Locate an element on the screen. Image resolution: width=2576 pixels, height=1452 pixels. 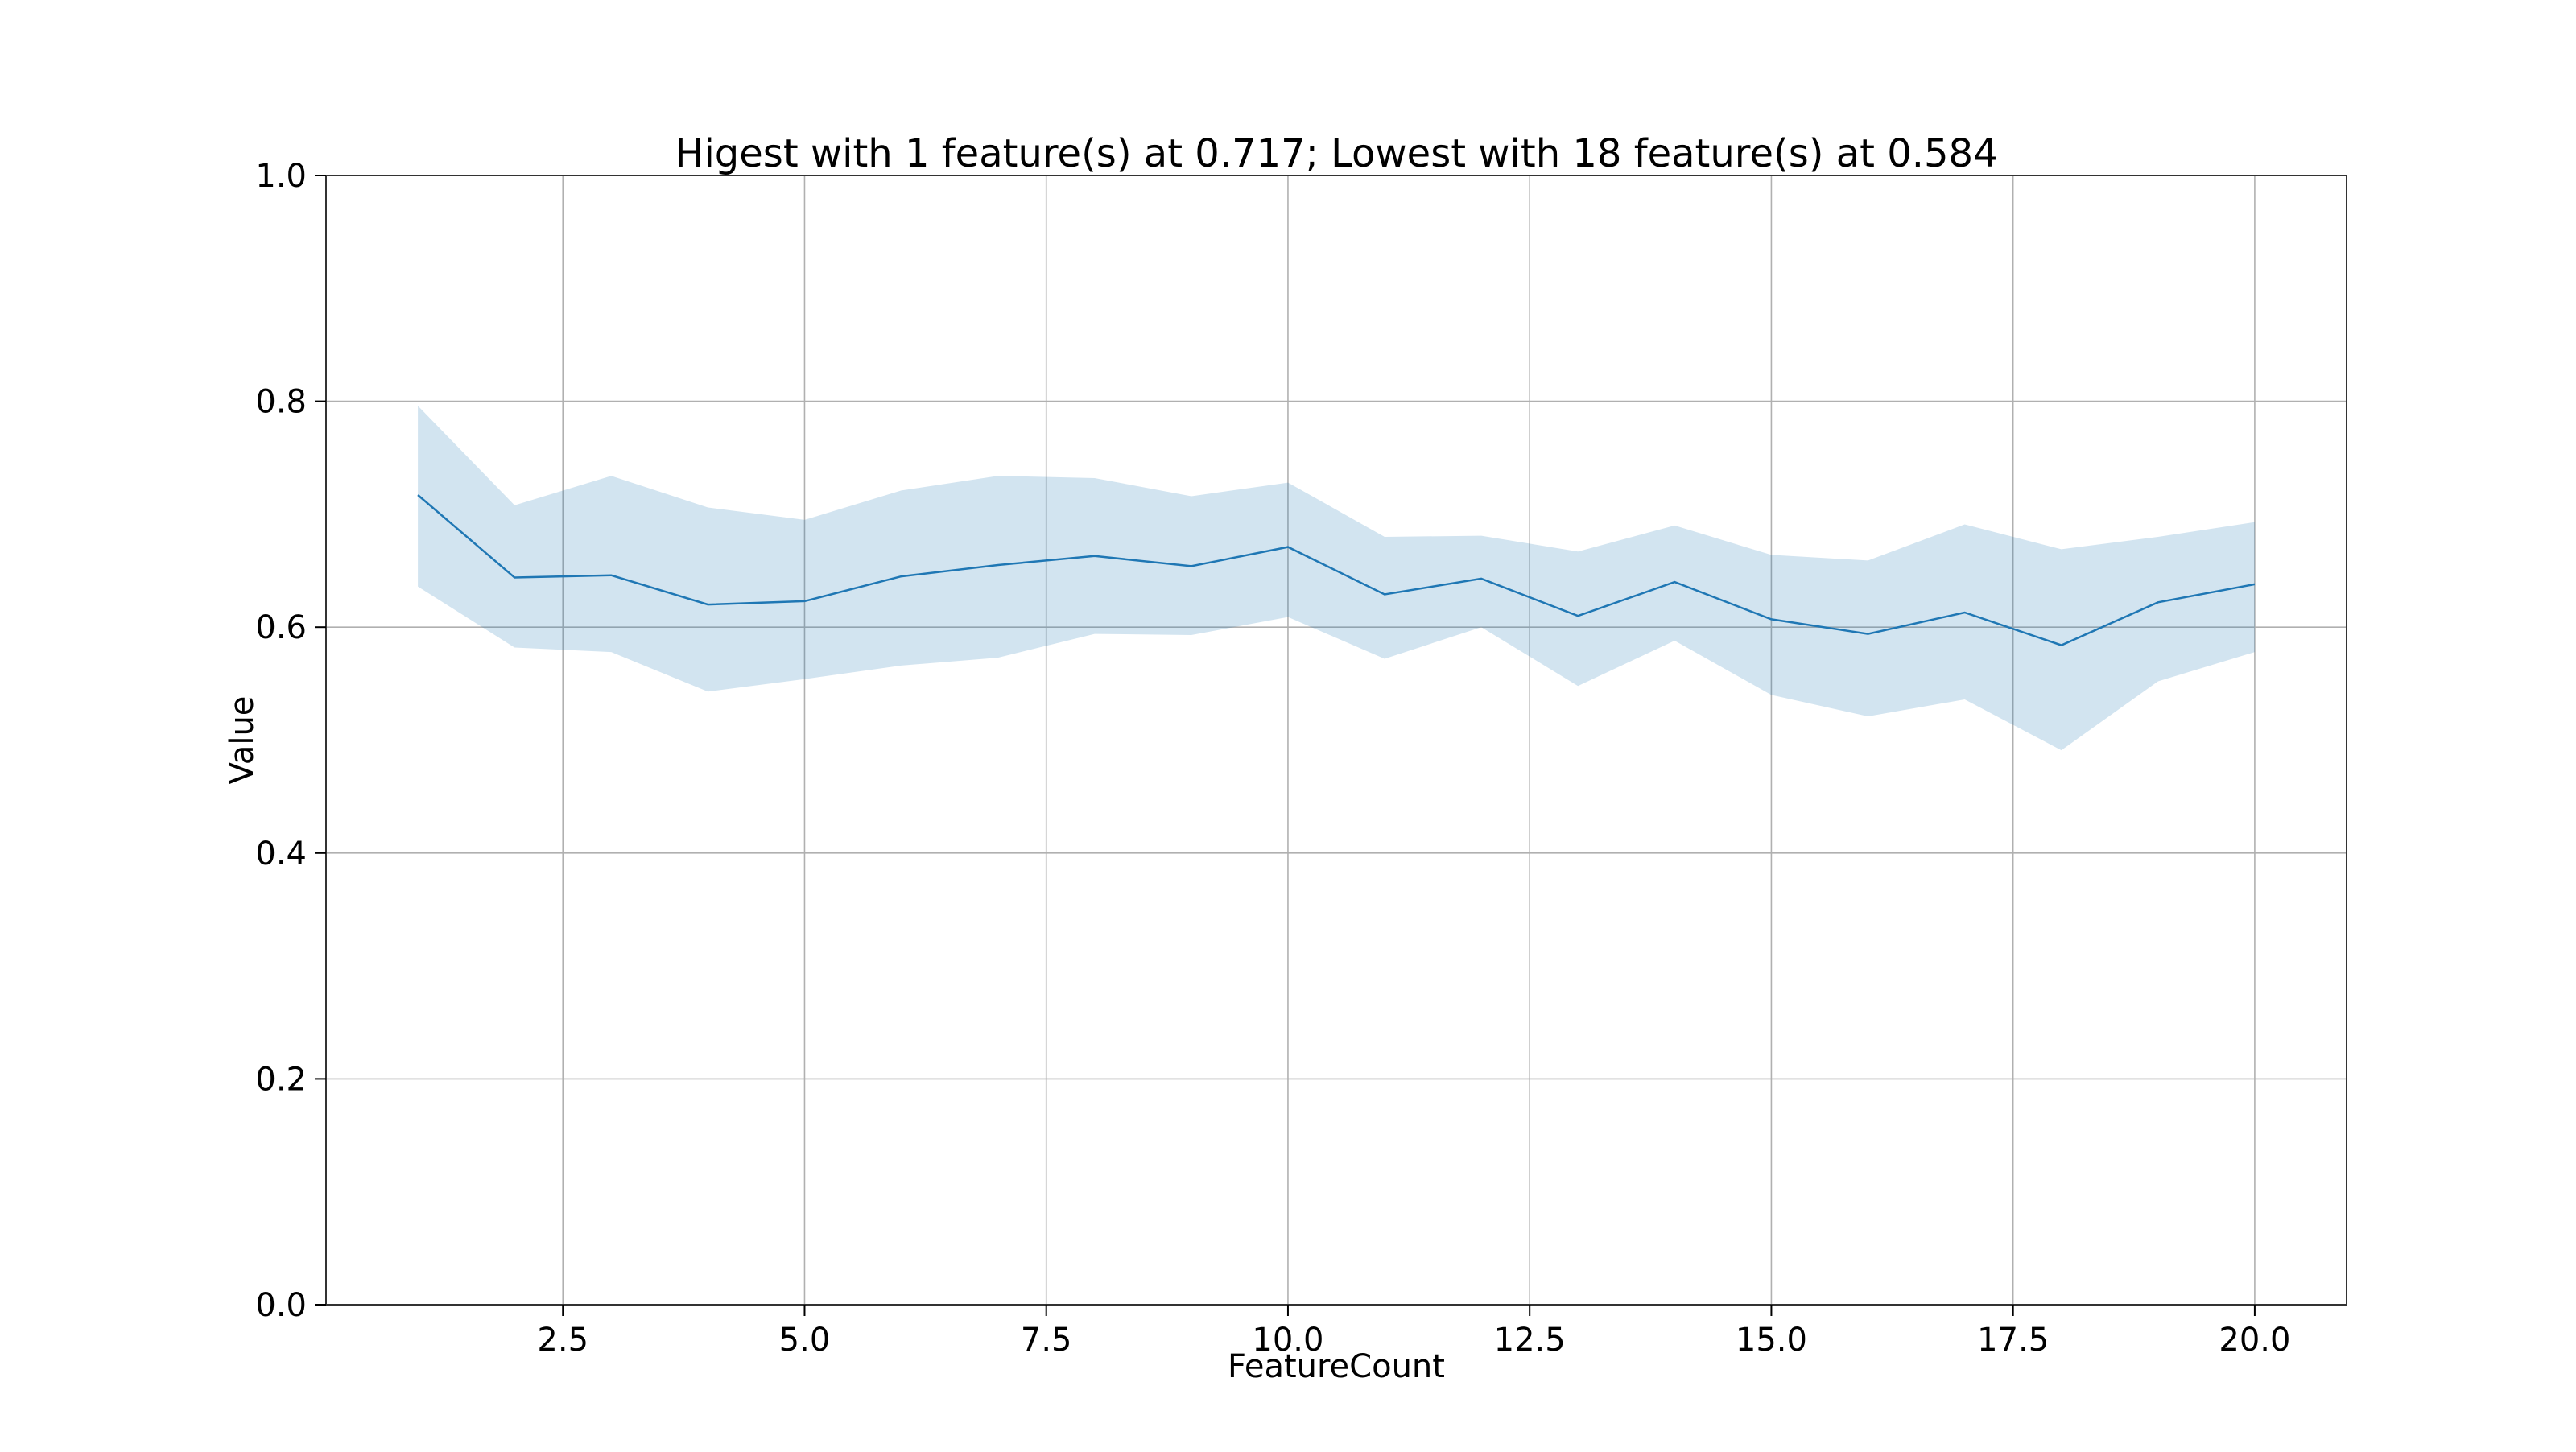
x-tick-label: 10.0 is located at coordinates (1287, 1340).